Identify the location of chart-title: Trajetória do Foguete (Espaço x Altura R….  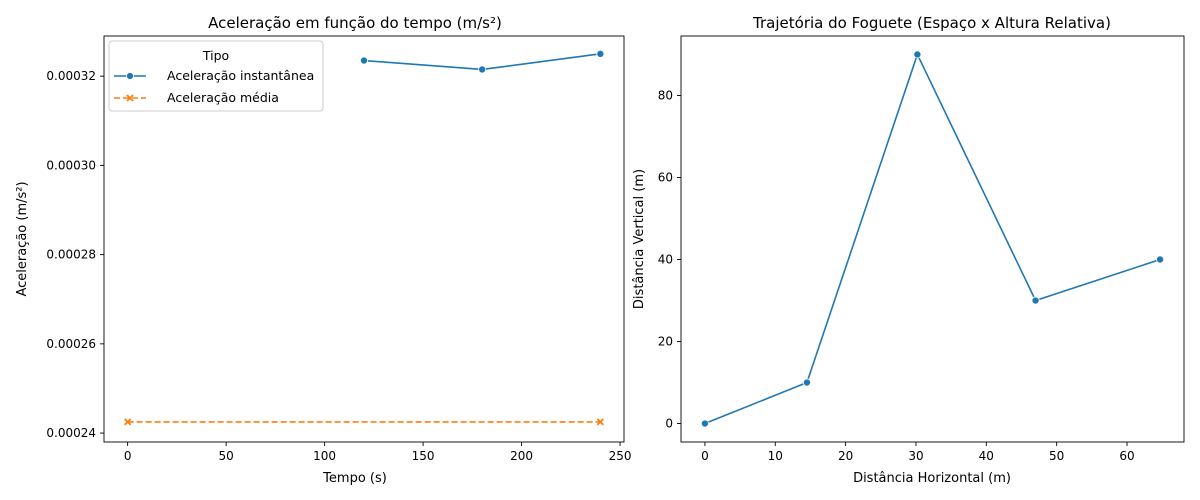
(931, 23).